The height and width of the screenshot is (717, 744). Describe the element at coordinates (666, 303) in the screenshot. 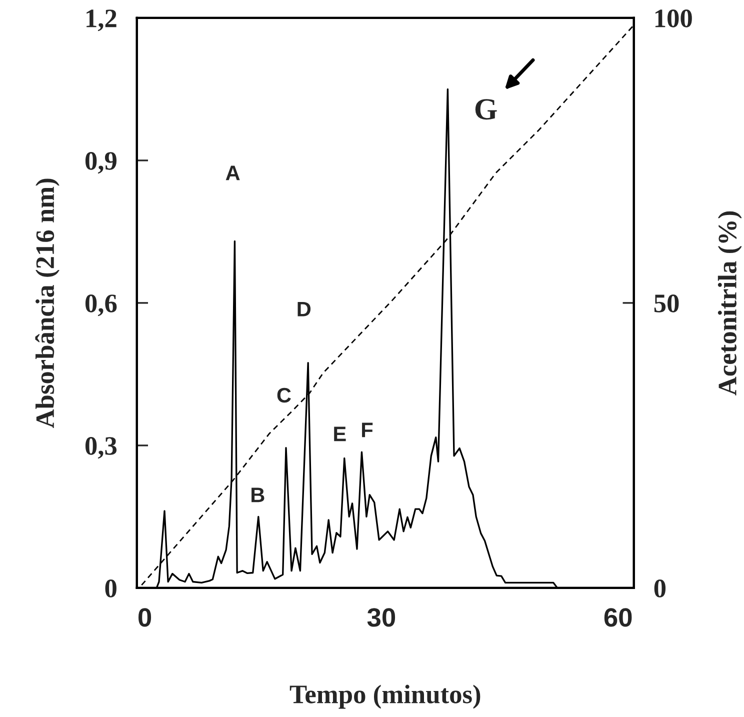

I see `y2-tick-label: 50` at that location.